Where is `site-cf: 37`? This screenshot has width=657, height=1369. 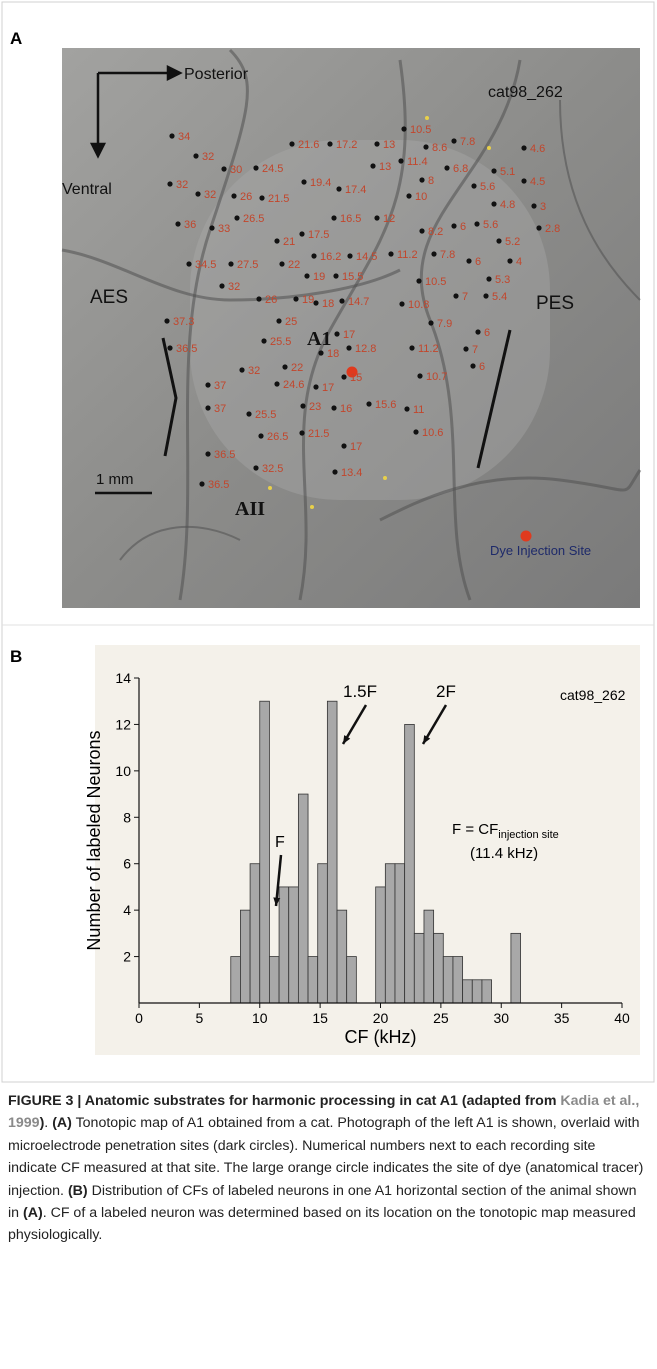
site-cf: 37 is located at coordinates (220, 409).